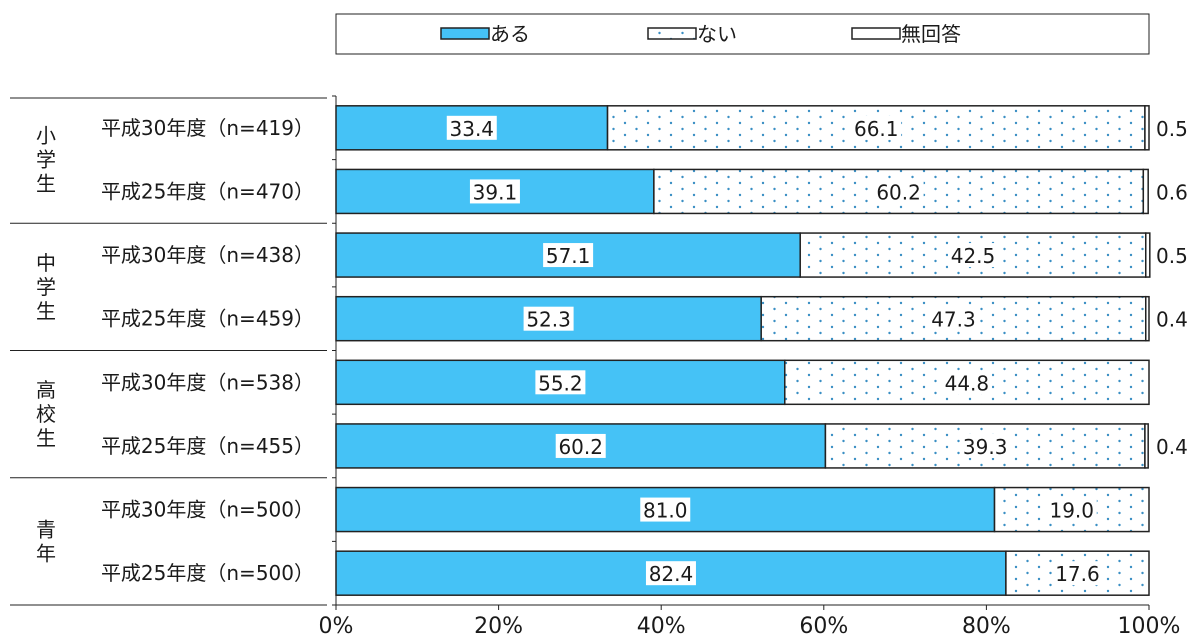 The image size is (1195, 639). Describe the element at coordinates (336, 626) in the screenshot. I see `x-tick-label: 0%` at that location.